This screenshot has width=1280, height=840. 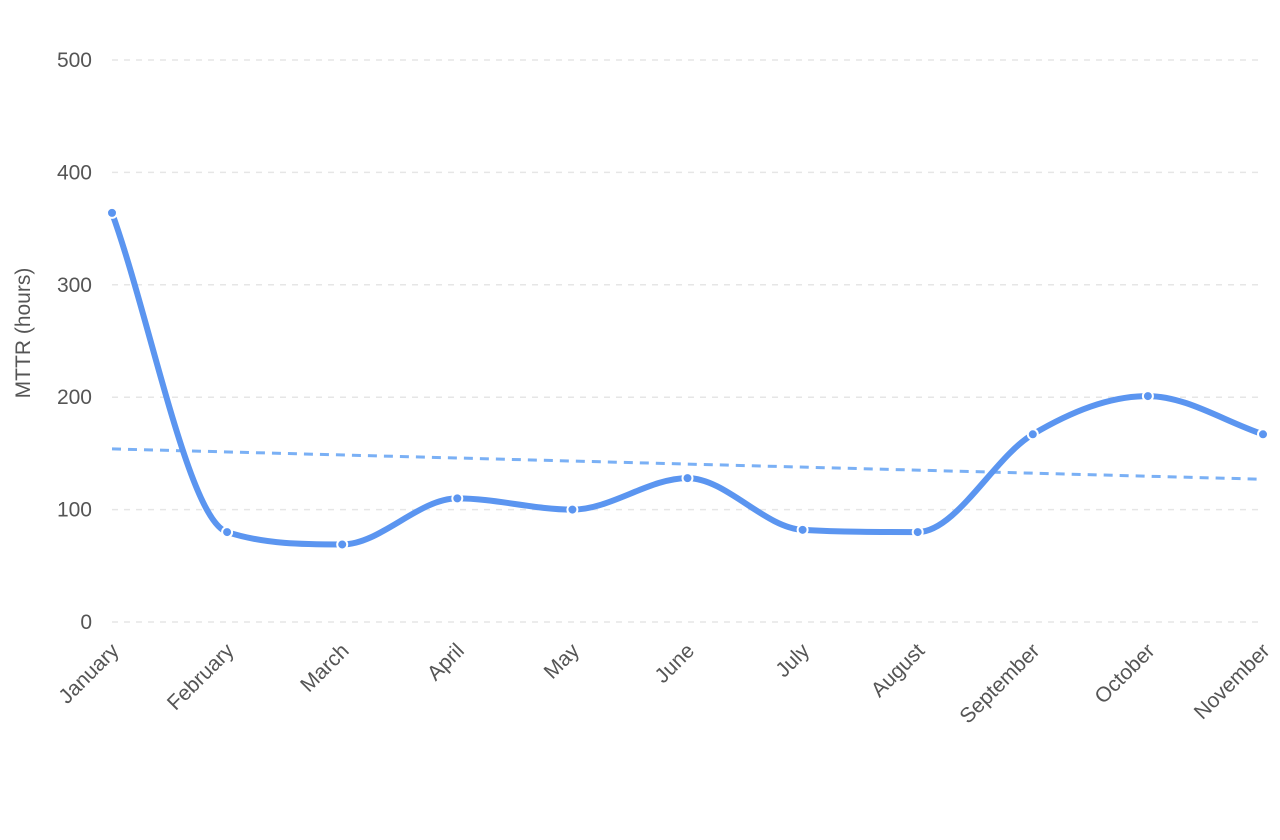 I want to click on y-tick-label: 300, so click(x=74, y=285).